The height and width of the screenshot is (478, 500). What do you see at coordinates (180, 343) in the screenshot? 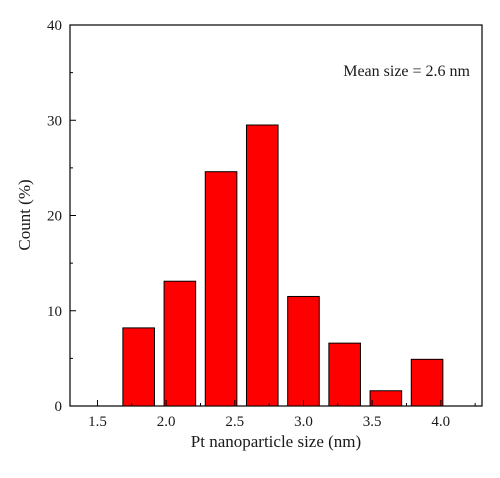
I see `bar-2.1` at bounding box center [180, 343].